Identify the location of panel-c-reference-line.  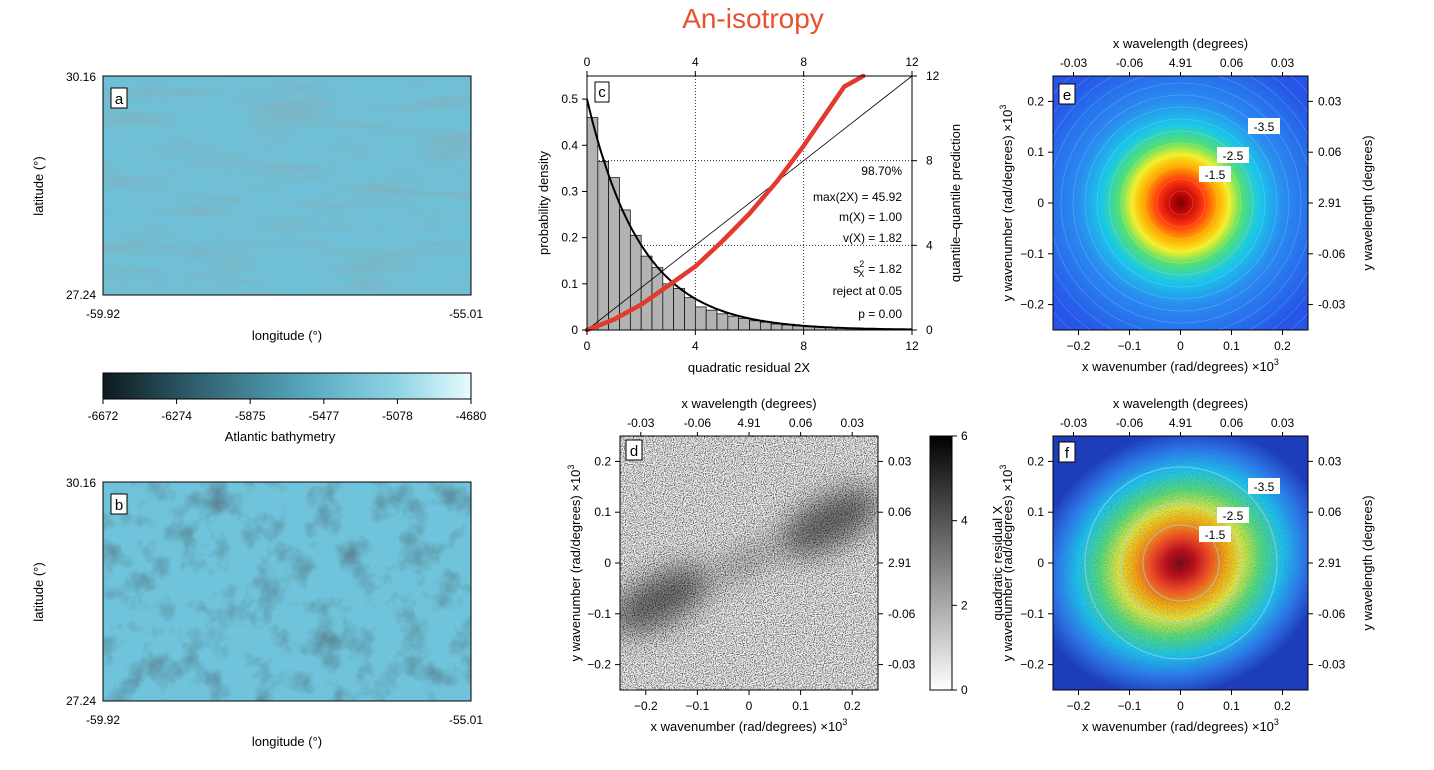
(749, 203).